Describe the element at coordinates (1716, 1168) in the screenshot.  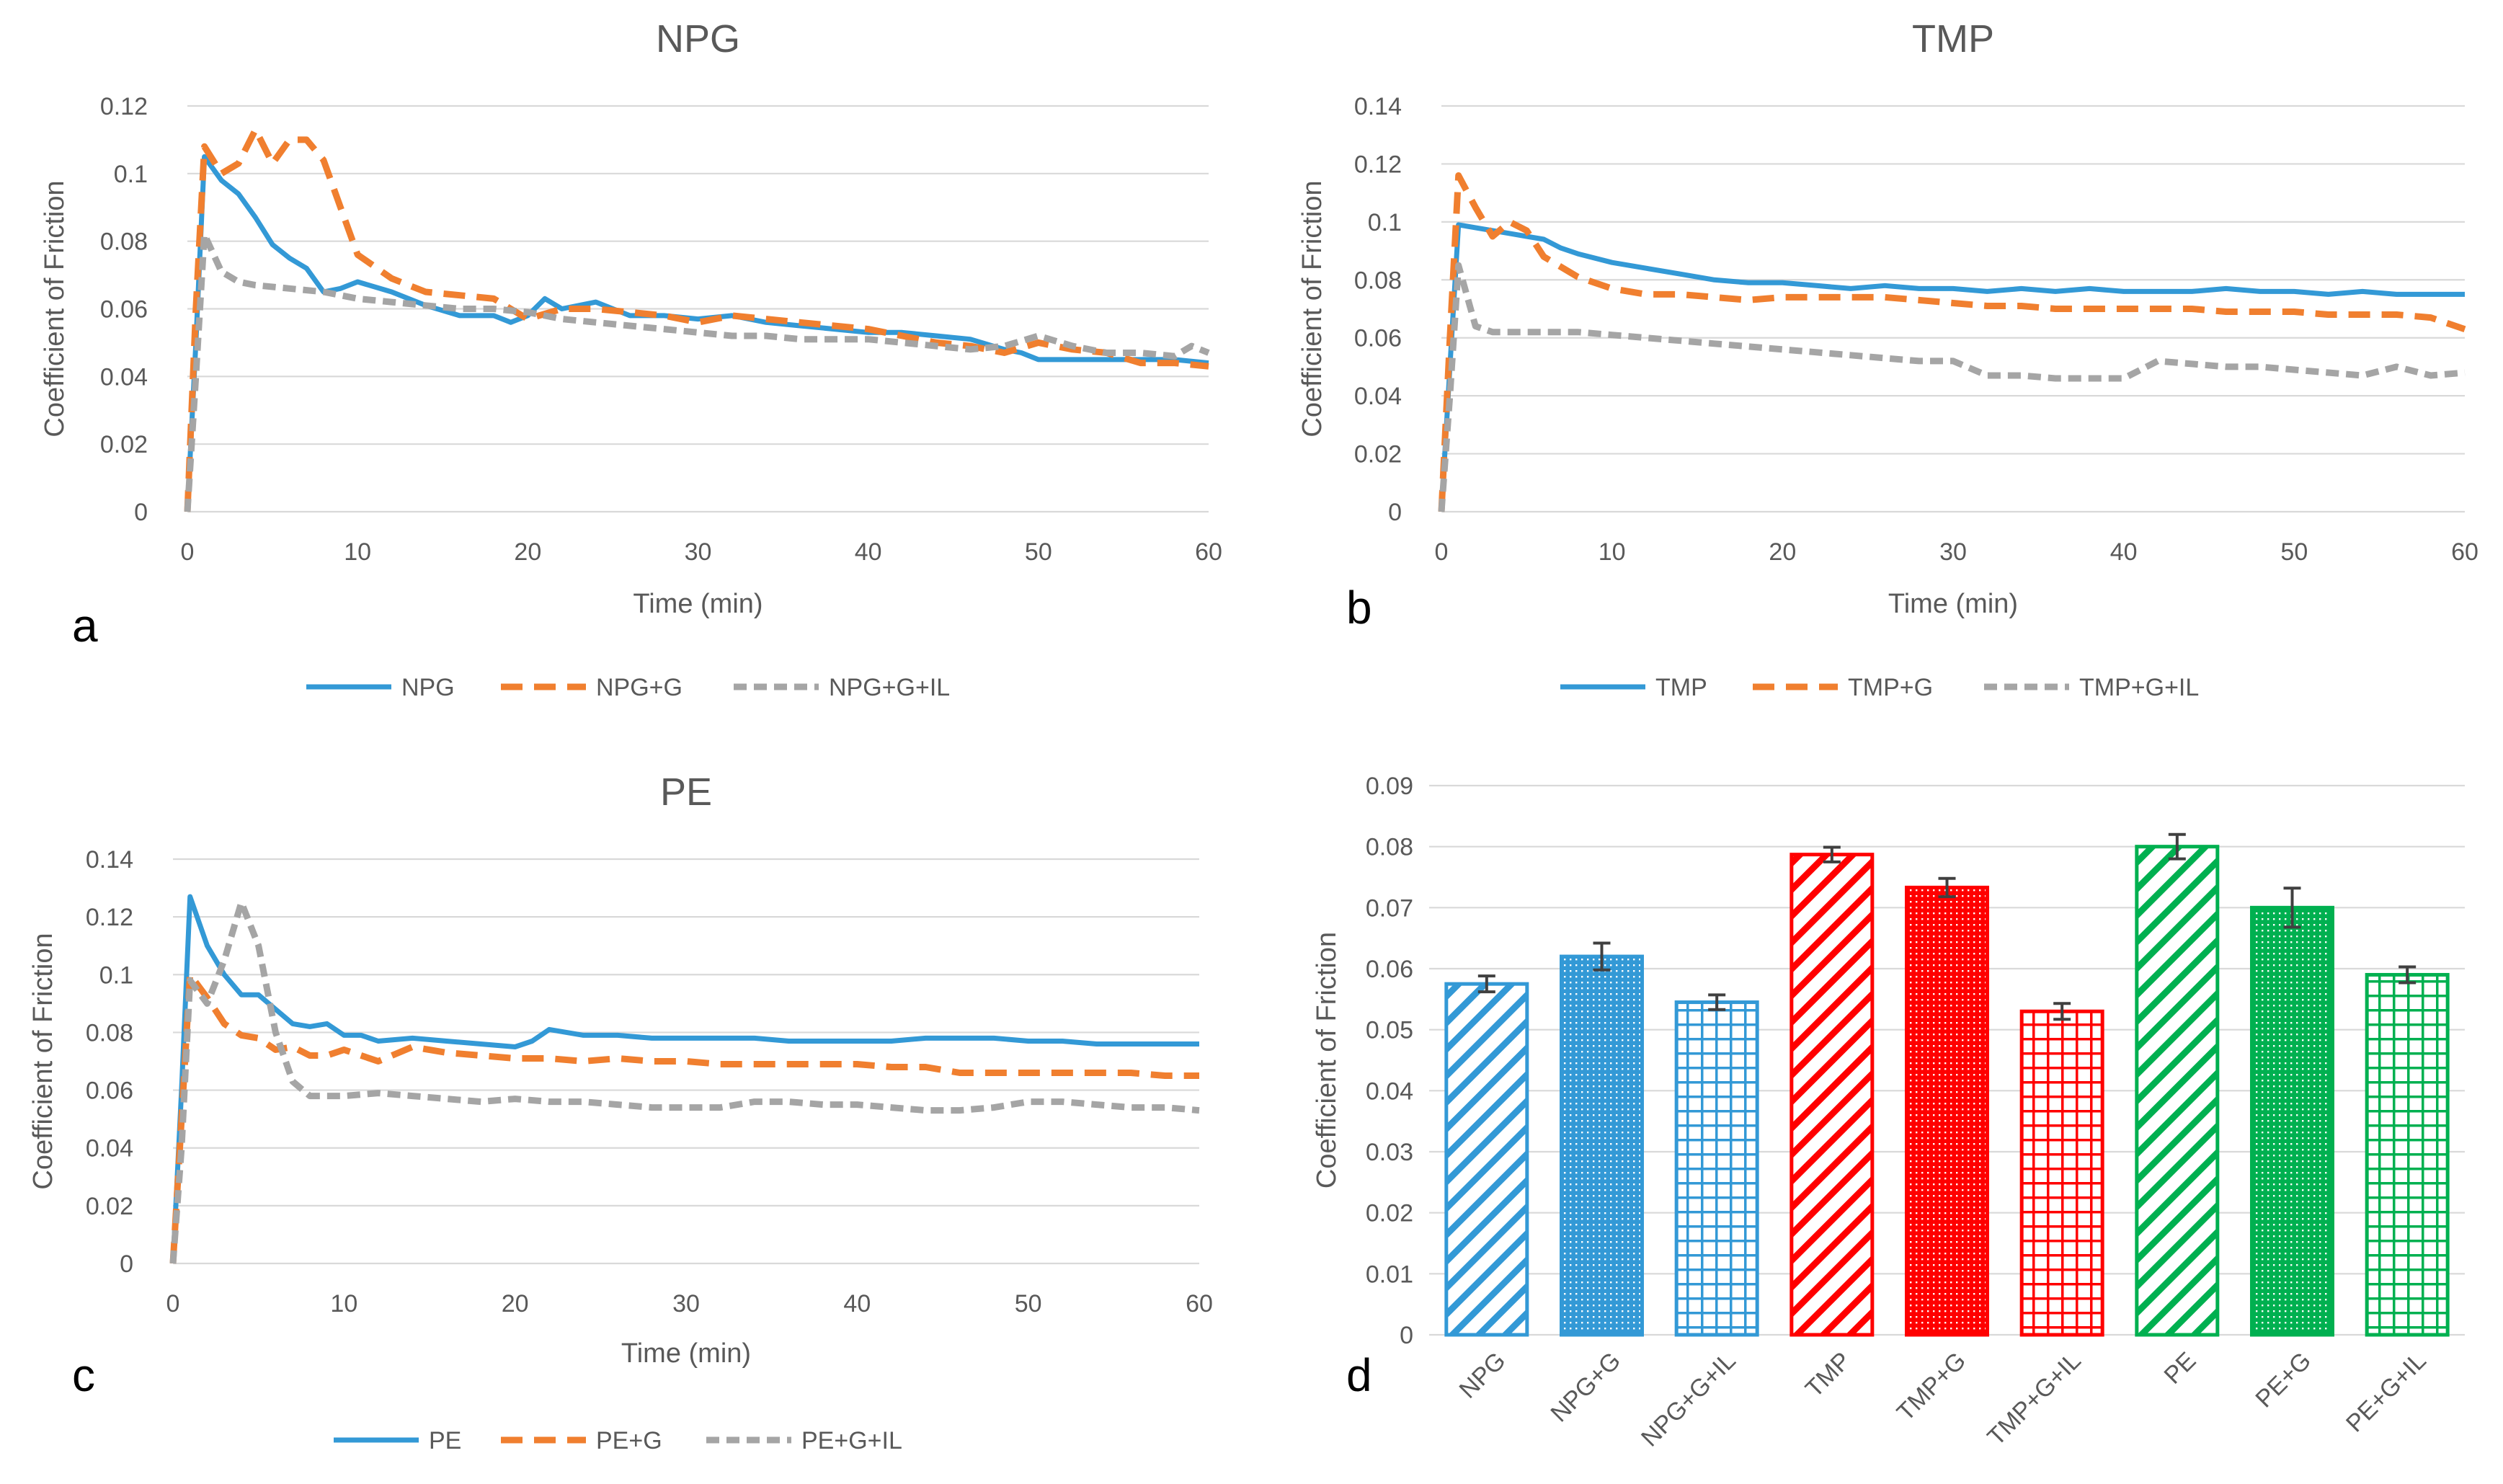
I see `bar-npg-g-il` at that location.